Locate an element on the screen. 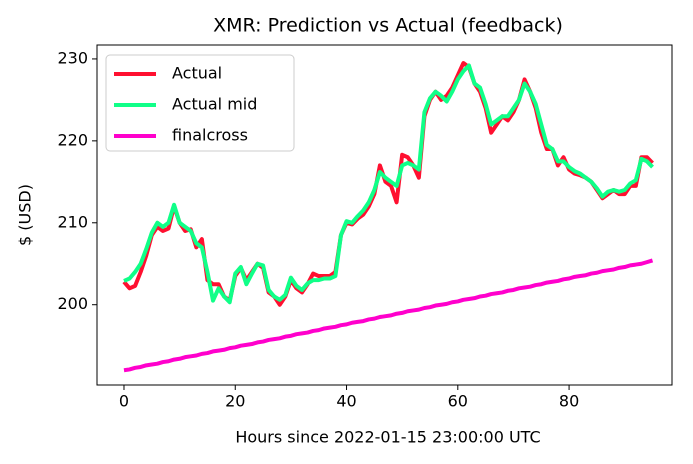 The image size is (693, 464). legend-box is located at coordinates (200, 103).